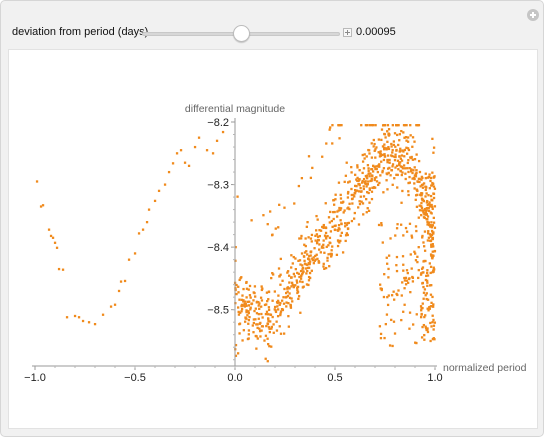 This screenshot has height=437, width=544. I want to click on add-icon, so click(533, 15).